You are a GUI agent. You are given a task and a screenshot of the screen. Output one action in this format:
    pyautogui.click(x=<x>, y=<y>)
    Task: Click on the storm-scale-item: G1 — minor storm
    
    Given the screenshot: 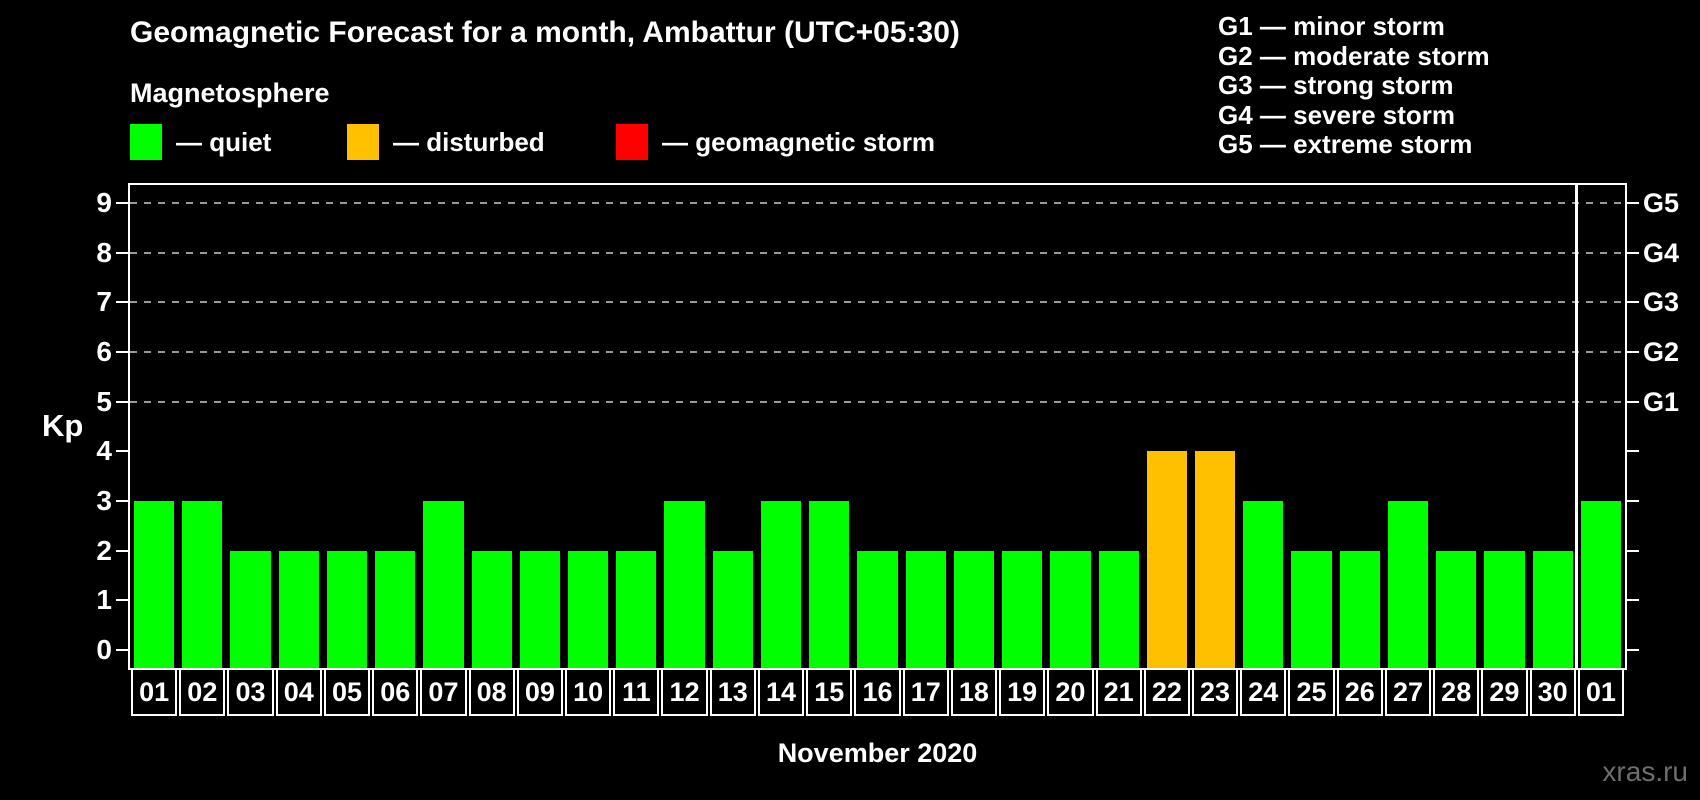 What is the action you would take?
    pyautogui.click(x=1331, y=26)
    